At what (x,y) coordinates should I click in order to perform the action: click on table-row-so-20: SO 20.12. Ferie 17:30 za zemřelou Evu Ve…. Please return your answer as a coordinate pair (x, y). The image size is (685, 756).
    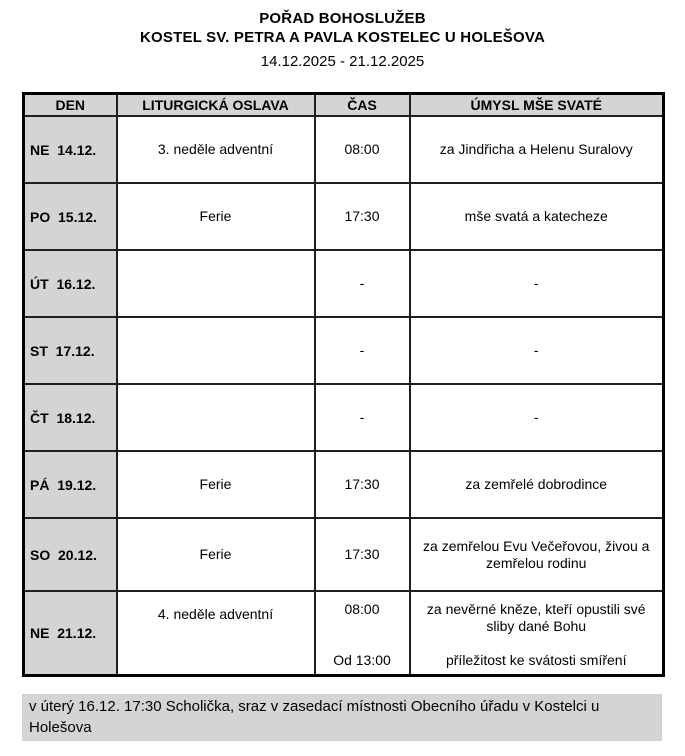
    Looking at the image, I should click on (343, 554).